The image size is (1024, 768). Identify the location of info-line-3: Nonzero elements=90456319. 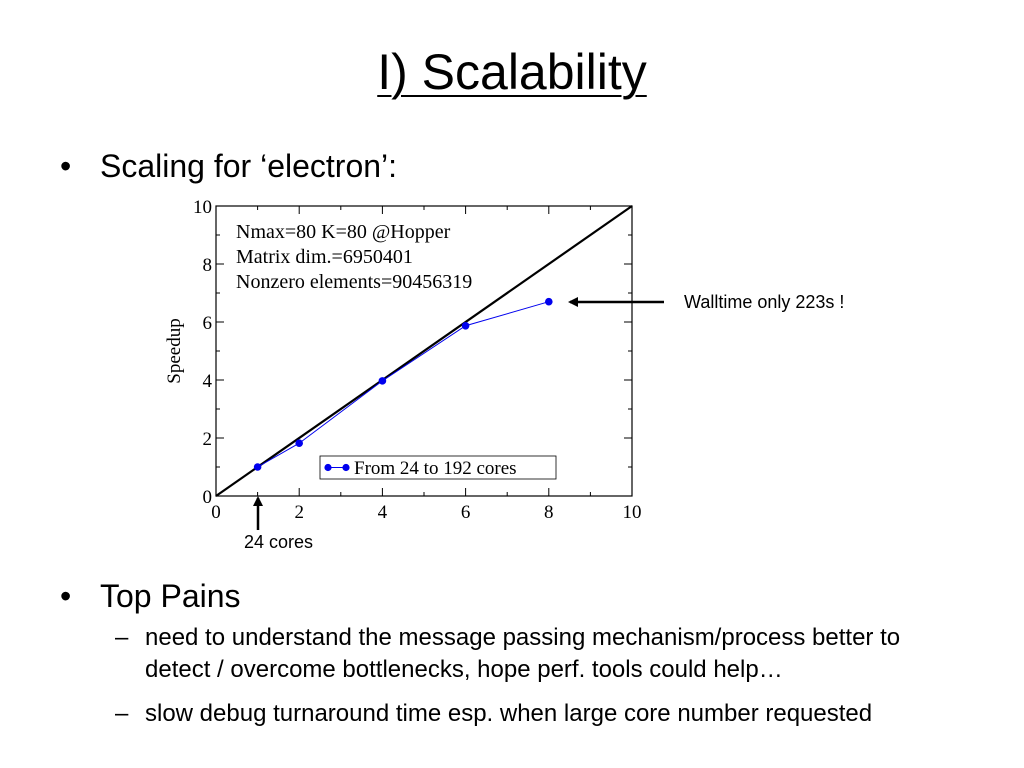
(354, 282).